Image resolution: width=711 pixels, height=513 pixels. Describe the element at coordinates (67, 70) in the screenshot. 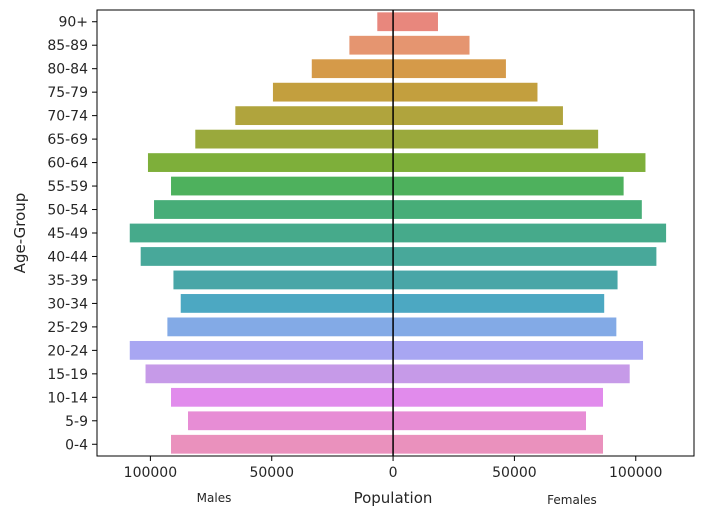

I see `y-tick-label: 80-84` at that location.